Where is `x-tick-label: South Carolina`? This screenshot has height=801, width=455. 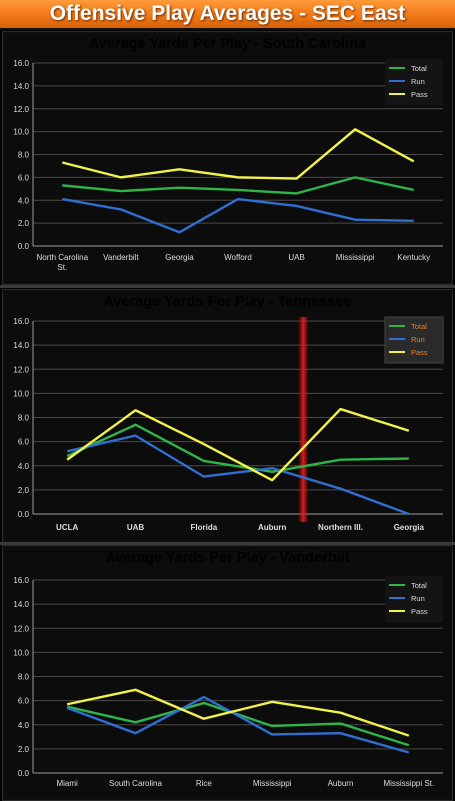
x-tick-label: South Carolina is located at coordinates (135, 783).